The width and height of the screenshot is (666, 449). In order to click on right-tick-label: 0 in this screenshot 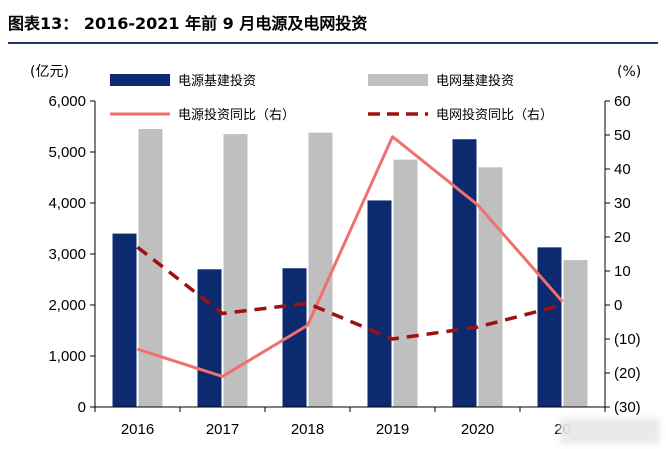, I will do `click(618, 305)`.